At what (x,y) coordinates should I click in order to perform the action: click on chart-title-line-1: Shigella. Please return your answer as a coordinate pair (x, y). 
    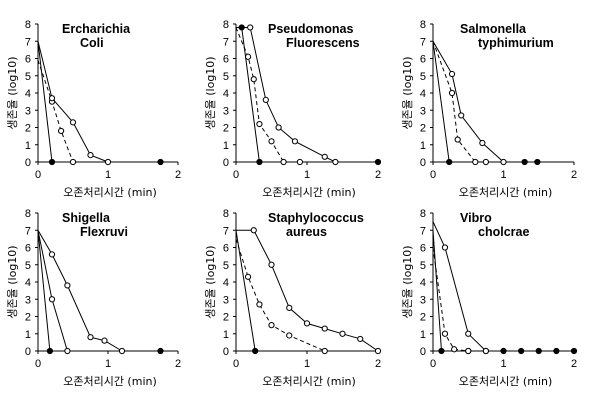
    Looking at the image, I should click on (86, 218).